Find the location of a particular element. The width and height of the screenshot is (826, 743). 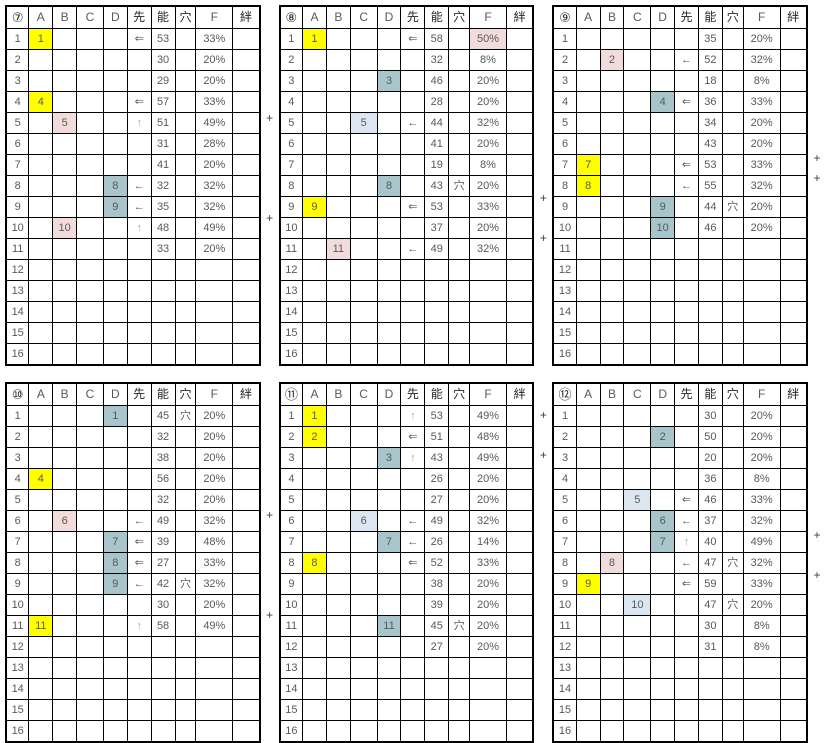

row-number: 4 is located at coordinates (291, 102).